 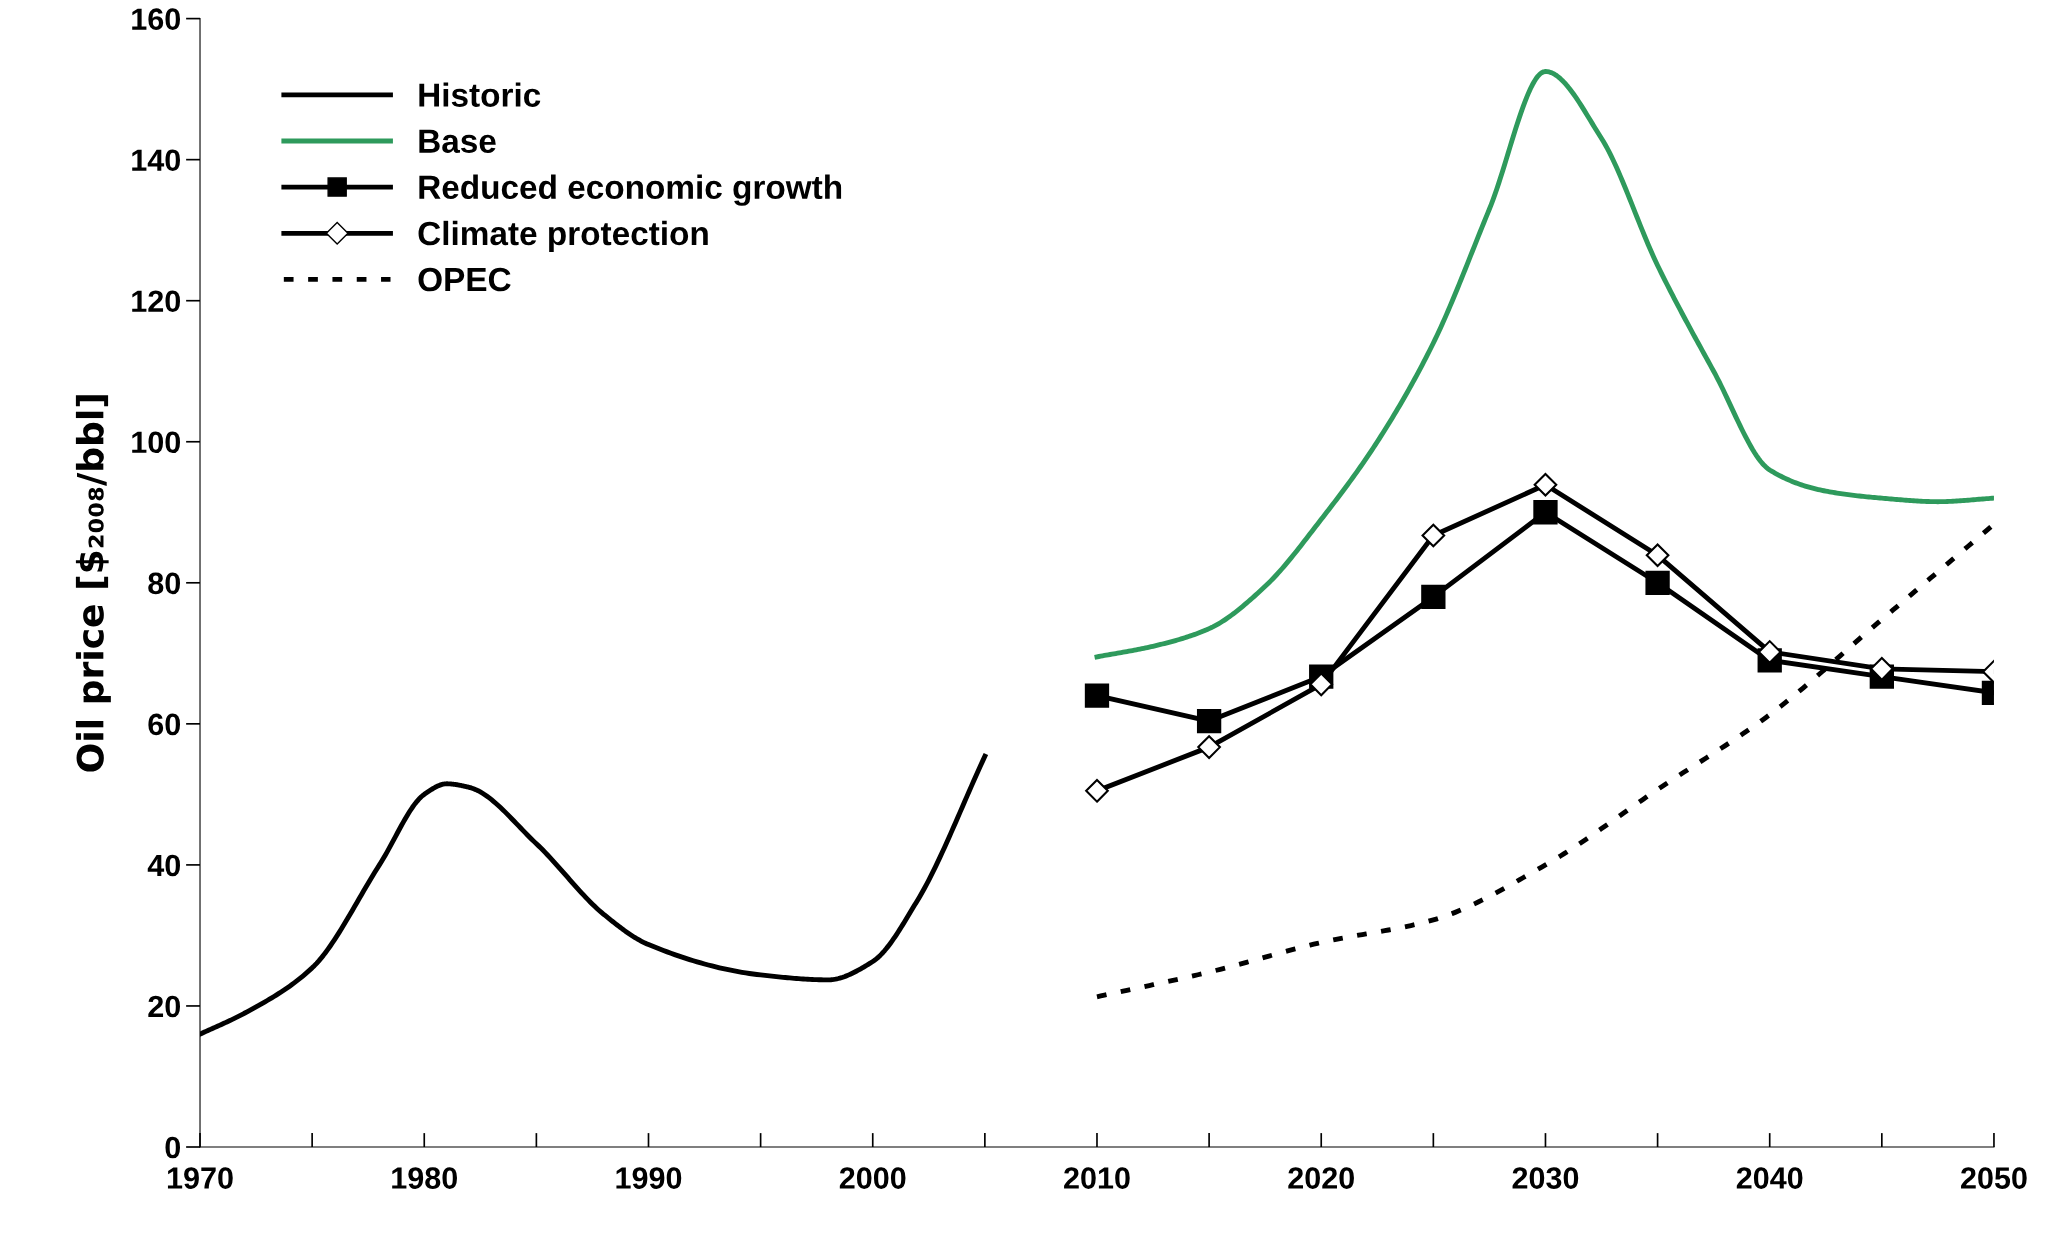 I want to click on x-tick-label: 1970, so click(x=200, y=1178).